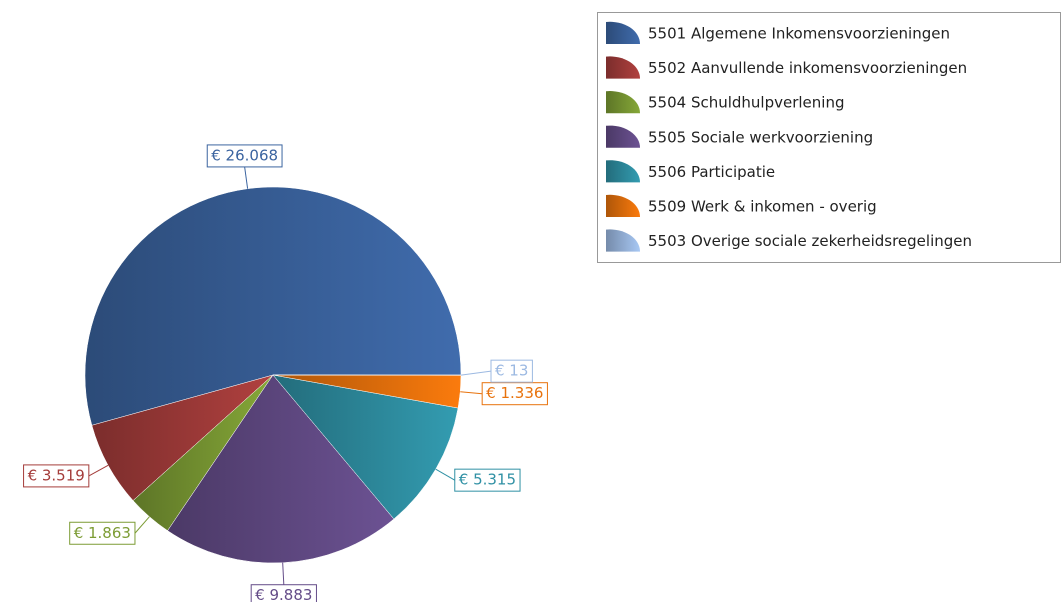 The height and width of the screenshot is (602, 1062). I want to click on legend-label: 5505 Sociale werkvoorziening, so click(760, 137).